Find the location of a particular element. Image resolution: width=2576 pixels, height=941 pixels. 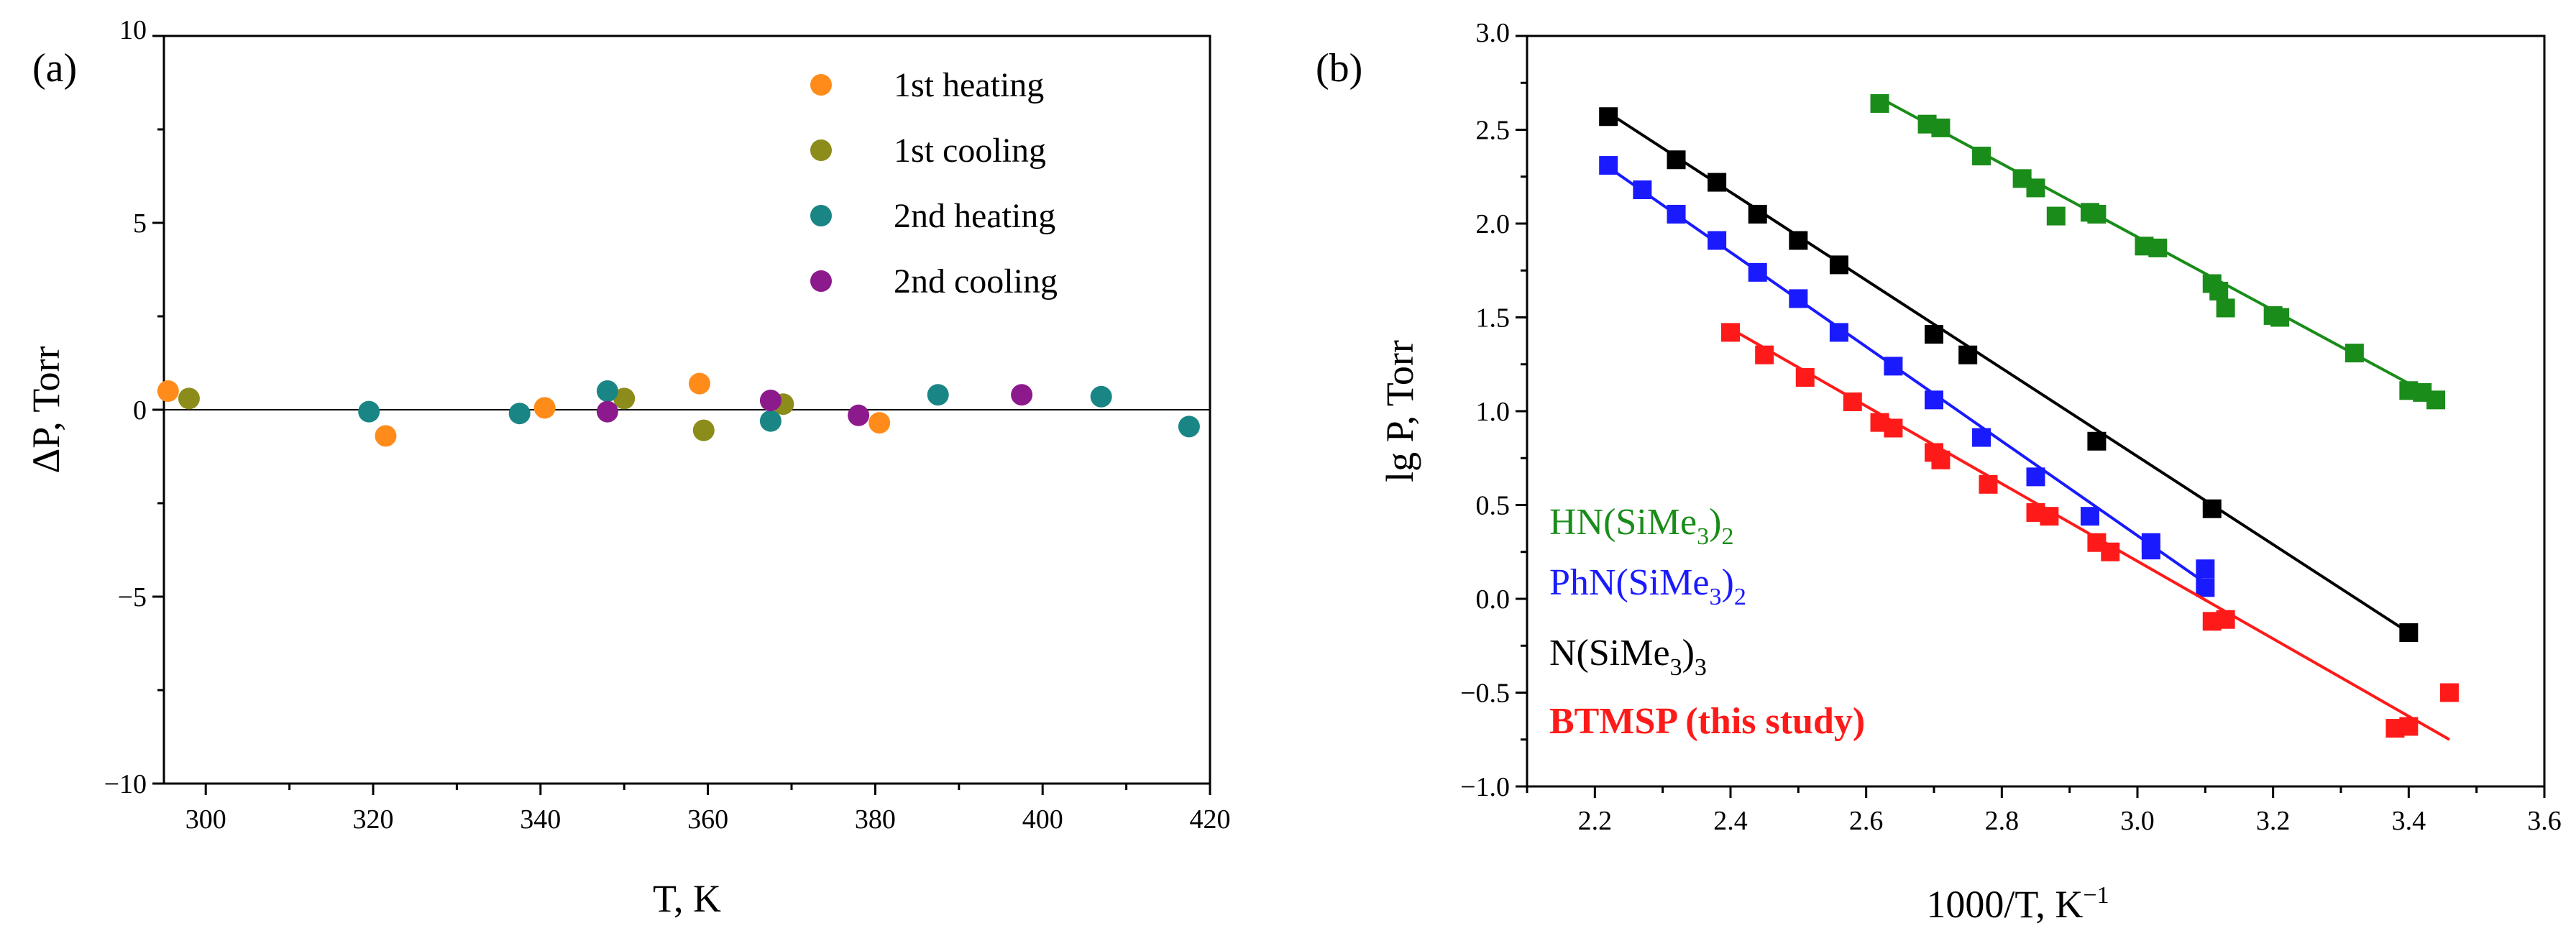

x-tick-label-b: 2.8 is located at coordinates (2003, 821).